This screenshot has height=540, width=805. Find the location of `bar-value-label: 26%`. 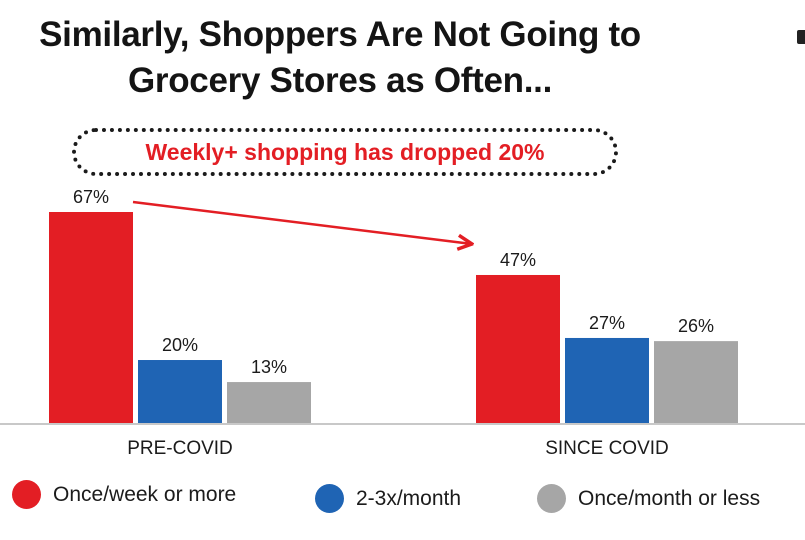

bar-value-label: 26% is located at coordinates (696, 326).